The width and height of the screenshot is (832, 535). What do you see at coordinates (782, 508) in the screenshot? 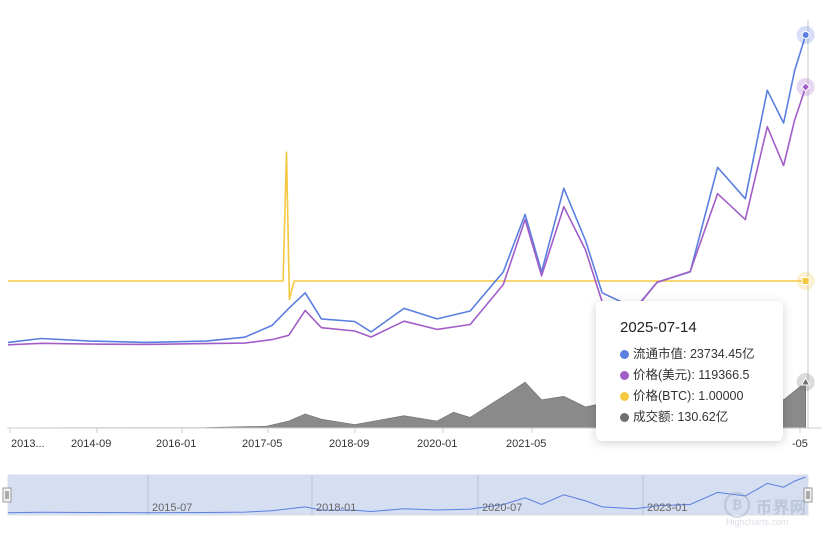
I see `watermark-brand: 币界网` at bounding box center [782, 508].